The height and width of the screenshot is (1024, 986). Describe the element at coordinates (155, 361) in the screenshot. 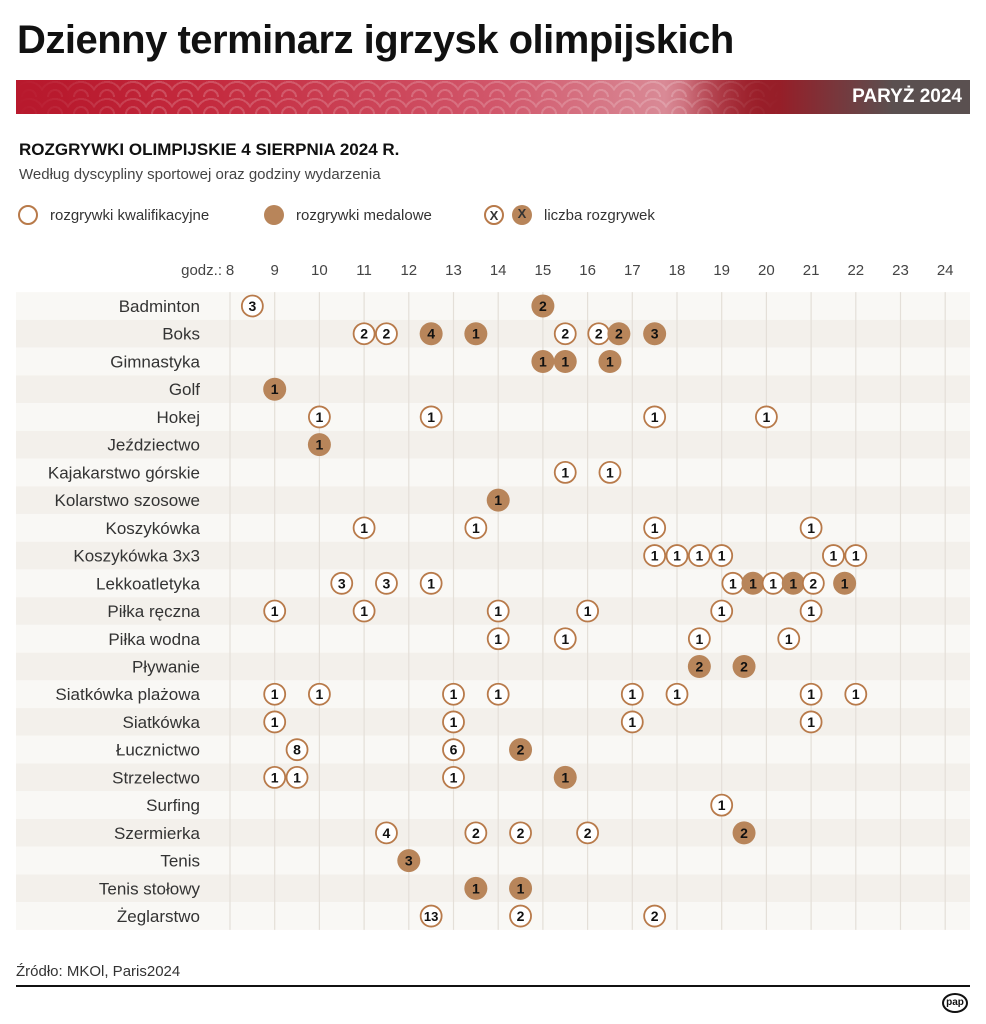

I see `sport-label: Gimnastyka` at that location.